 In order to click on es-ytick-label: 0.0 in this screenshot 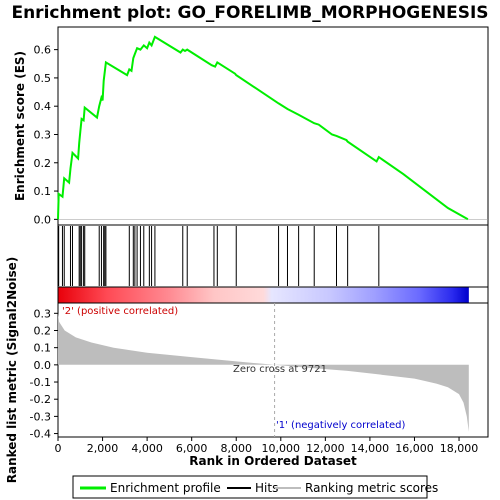, I will do `click(43, 219)`.